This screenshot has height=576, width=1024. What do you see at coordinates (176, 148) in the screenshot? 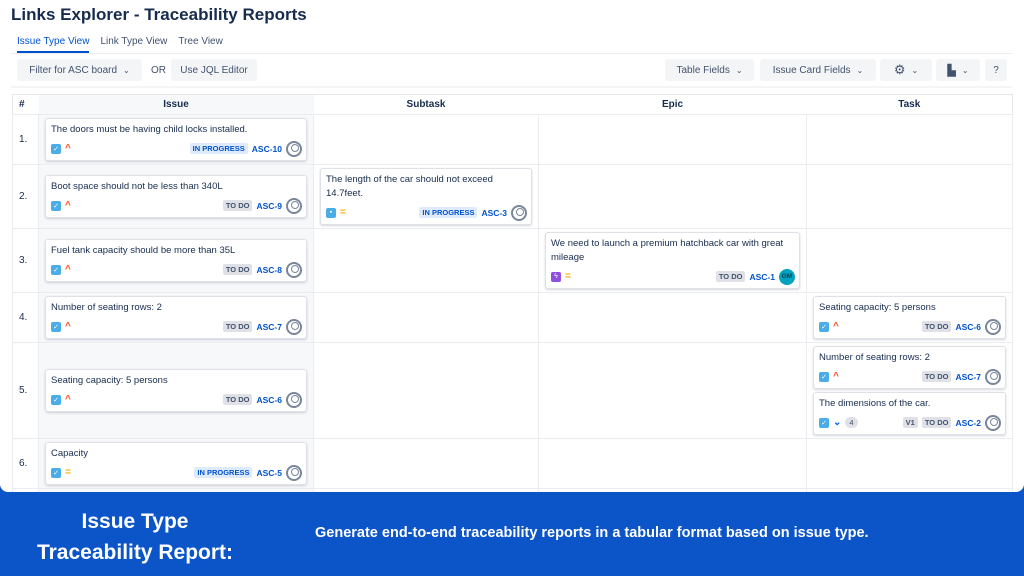
I see `card-meta: ✓ ^ IN PROGRESS ASC-10` at bounding box center [176, 148].